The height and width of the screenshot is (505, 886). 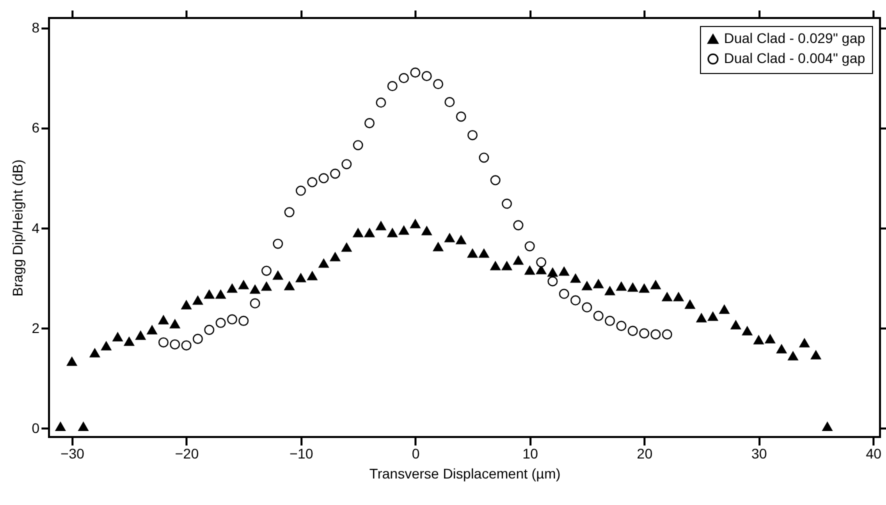 I want to click on x-tick-label: −30, so click(x=72, y=454).